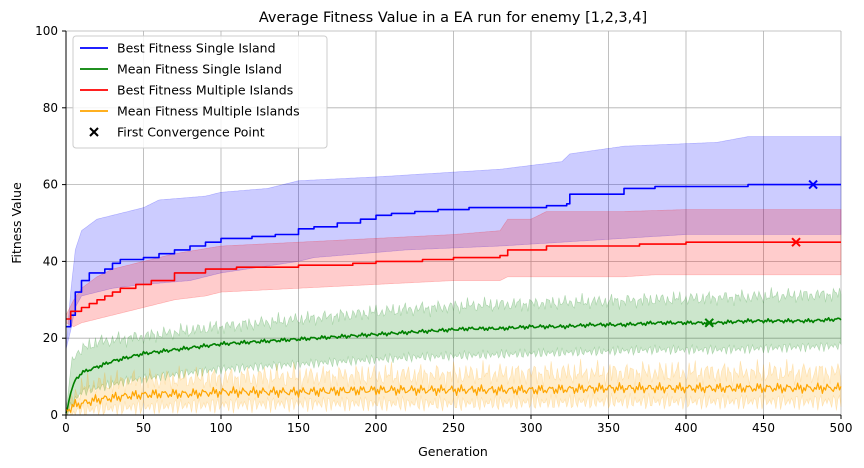 The height and width of the screenshot is (468, 864). What do you see at coordinates (608, 428) in the screenshot?
I see `x-tick-label: 350` at bounding box center [608, 428].